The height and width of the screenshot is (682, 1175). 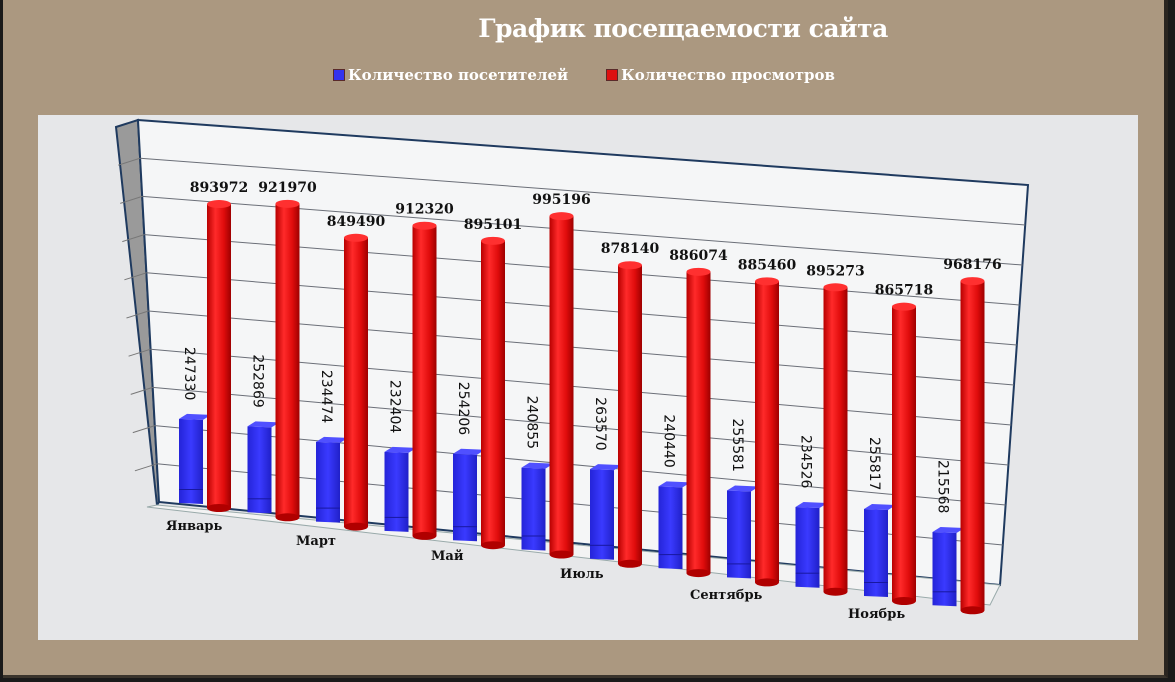 I want to click on data-label-views: 885460, so click(x=767, y=265).